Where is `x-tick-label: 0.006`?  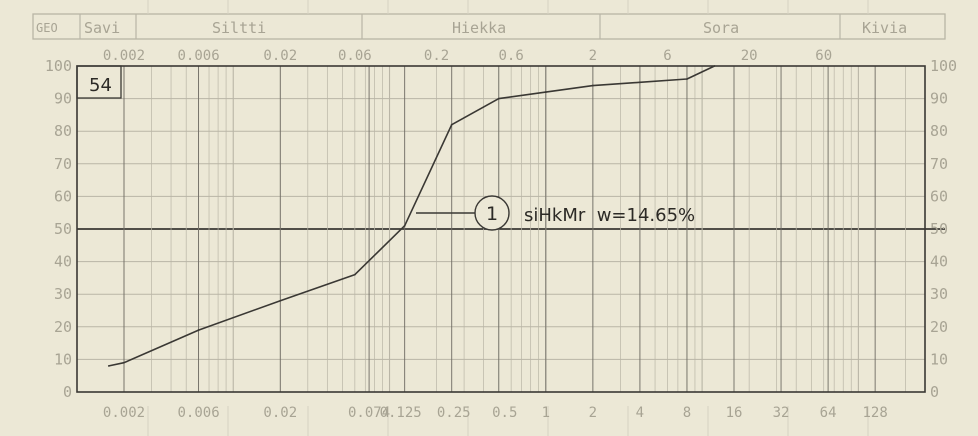 x-tick-label: 0.006 is located at coordinates (198, 413).